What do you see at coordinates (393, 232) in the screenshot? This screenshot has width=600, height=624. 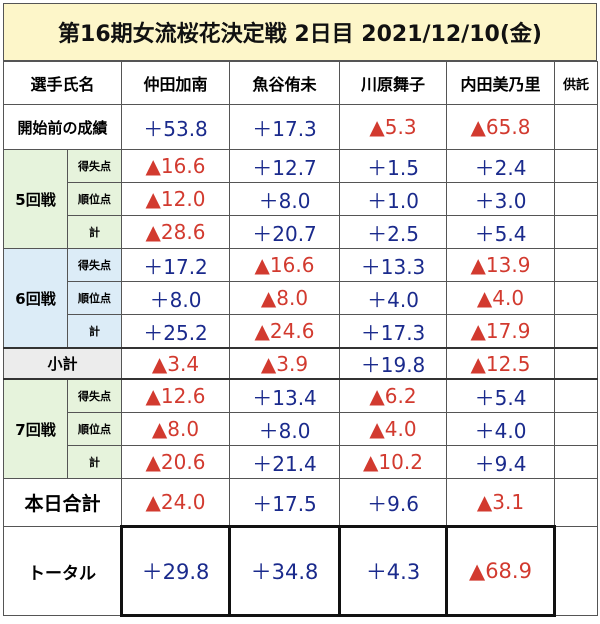 I see `cell: ＋2.5` at bounding box center [393, 232].